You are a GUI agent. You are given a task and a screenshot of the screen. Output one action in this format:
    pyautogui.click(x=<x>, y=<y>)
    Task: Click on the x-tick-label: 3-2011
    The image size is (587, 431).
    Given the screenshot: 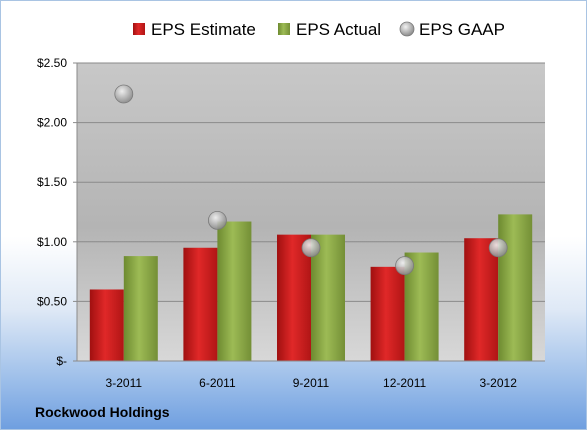 What is the action you would take?
    pyautogui.click(x=124, y=383)
    